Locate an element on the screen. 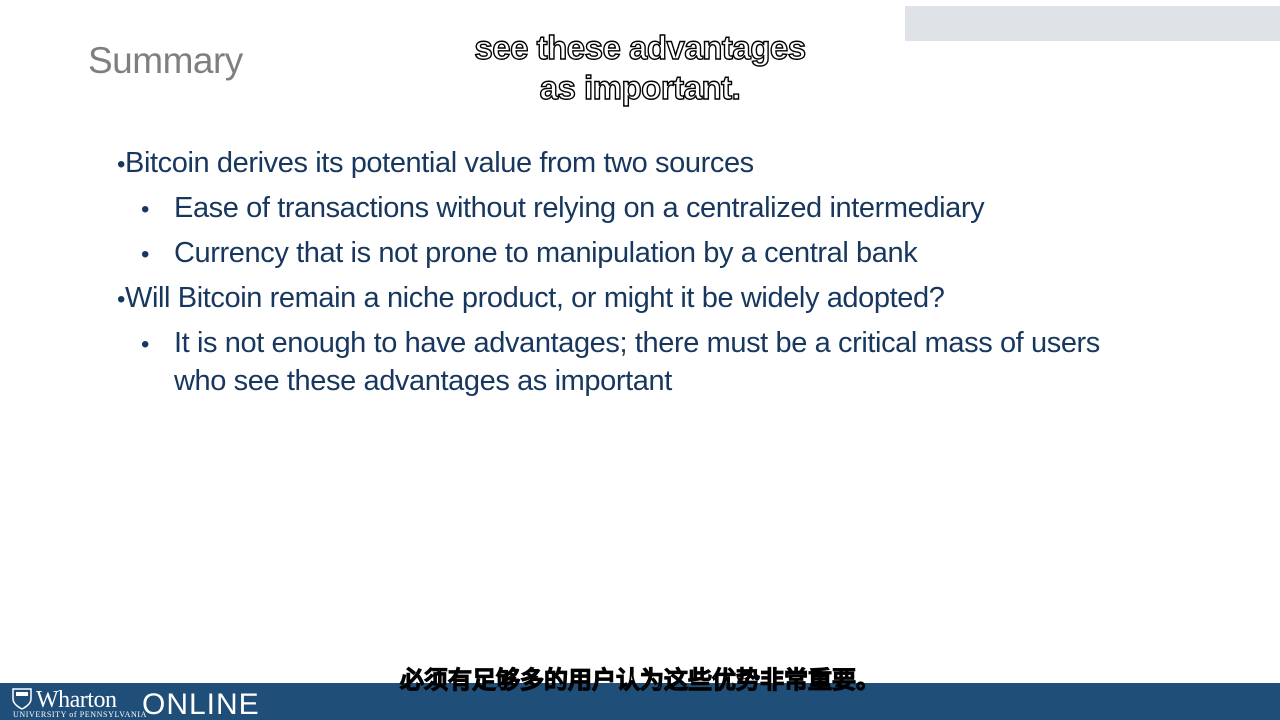 The width and height of the screenshot is (1280, 720). english-subtitle: see these advantages as important. is located at coordinates (640, 68).